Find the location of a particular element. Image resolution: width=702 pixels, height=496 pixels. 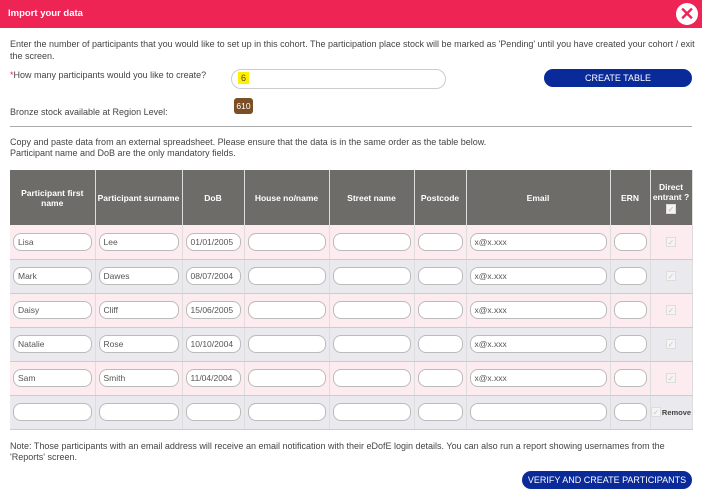

table-row: Natalie Rose 10/10/2004 x@x.xxx ✓ is located at coordinates (351, 344).